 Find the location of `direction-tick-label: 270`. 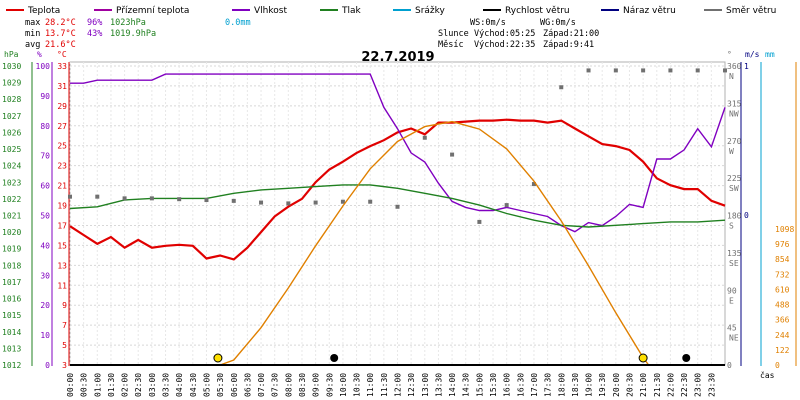

direction-tick-label: 270 is located at coordinates (734, 141).